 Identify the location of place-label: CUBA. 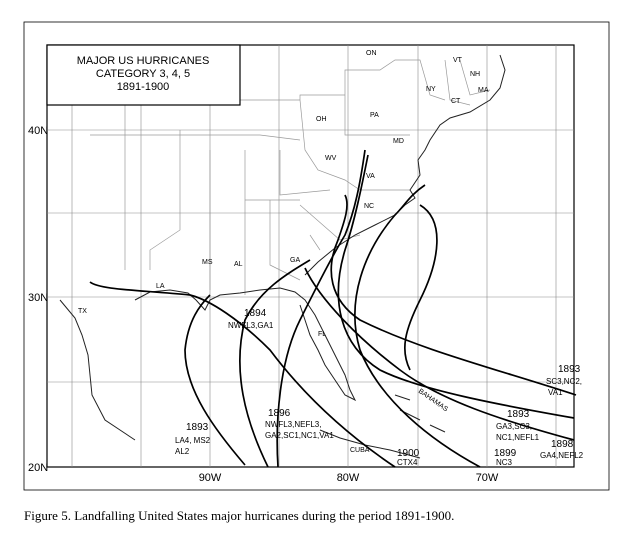
(360, 450).